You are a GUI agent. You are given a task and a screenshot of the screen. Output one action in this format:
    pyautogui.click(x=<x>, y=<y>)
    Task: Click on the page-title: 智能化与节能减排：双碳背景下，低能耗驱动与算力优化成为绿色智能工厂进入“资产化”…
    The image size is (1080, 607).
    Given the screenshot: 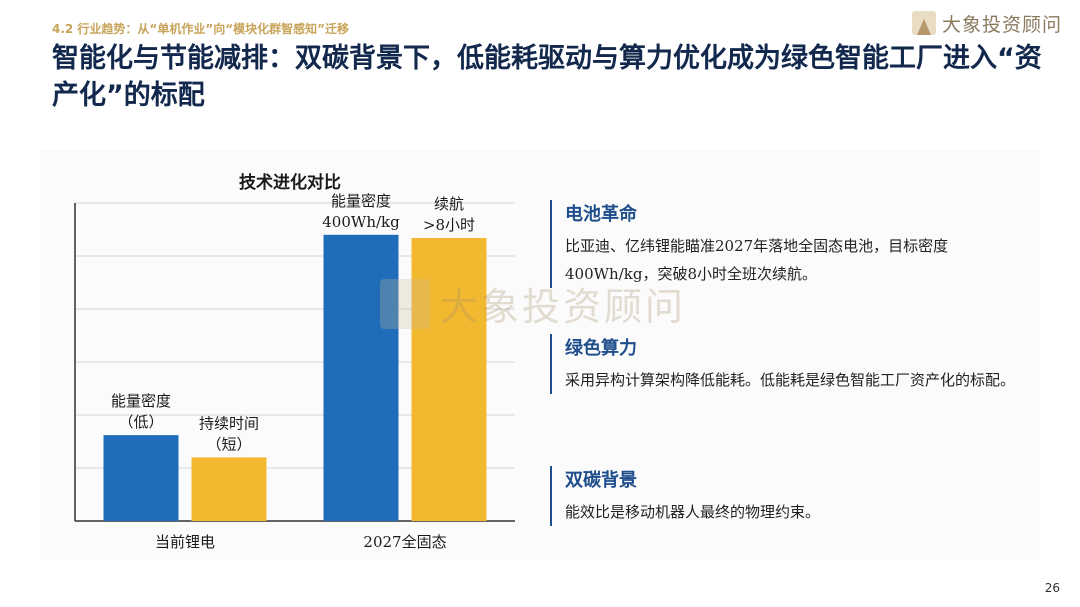 What is the action you would take?
    pyautogui.click(x=547, y=77)
    